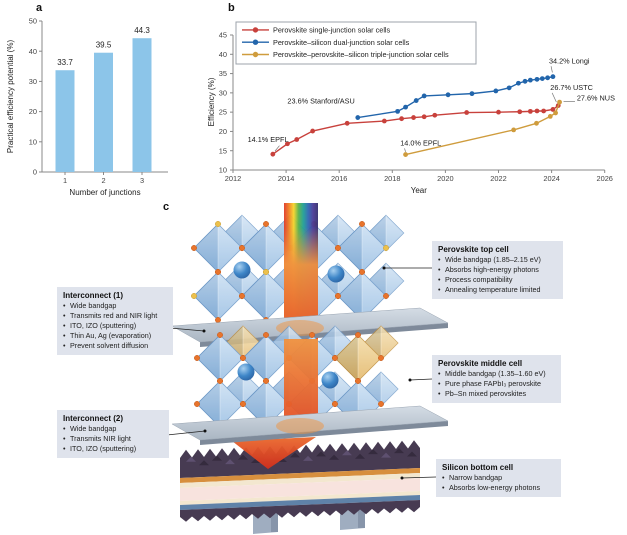 The height and width of the screenshot is (535, 627). I want to click on svg-text:Perovskite single-junction sol: Perovskite single-junction solar cells, so click(332, 30).